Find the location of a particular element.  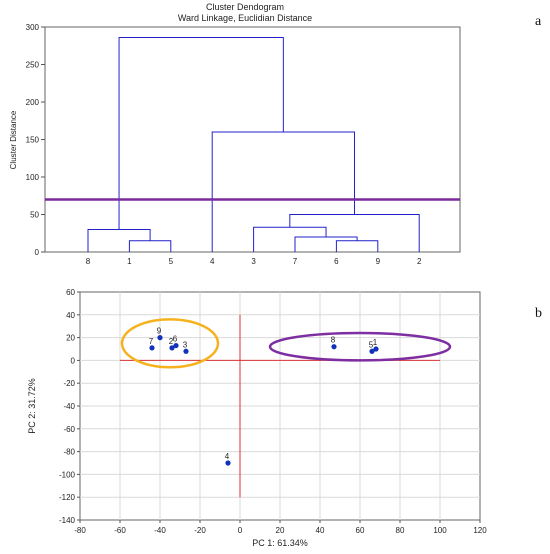

pca-y-tick-label: 20 is located at coordinates (70, 338).